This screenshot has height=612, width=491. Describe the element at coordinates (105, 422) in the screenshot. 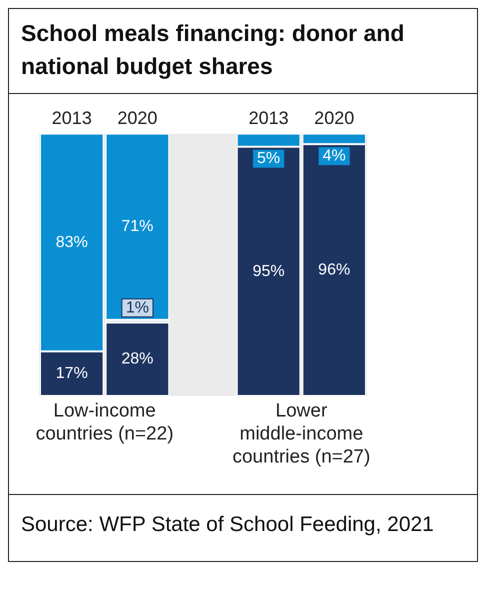

I see `text: Low-income countries (n=22)` at that location.